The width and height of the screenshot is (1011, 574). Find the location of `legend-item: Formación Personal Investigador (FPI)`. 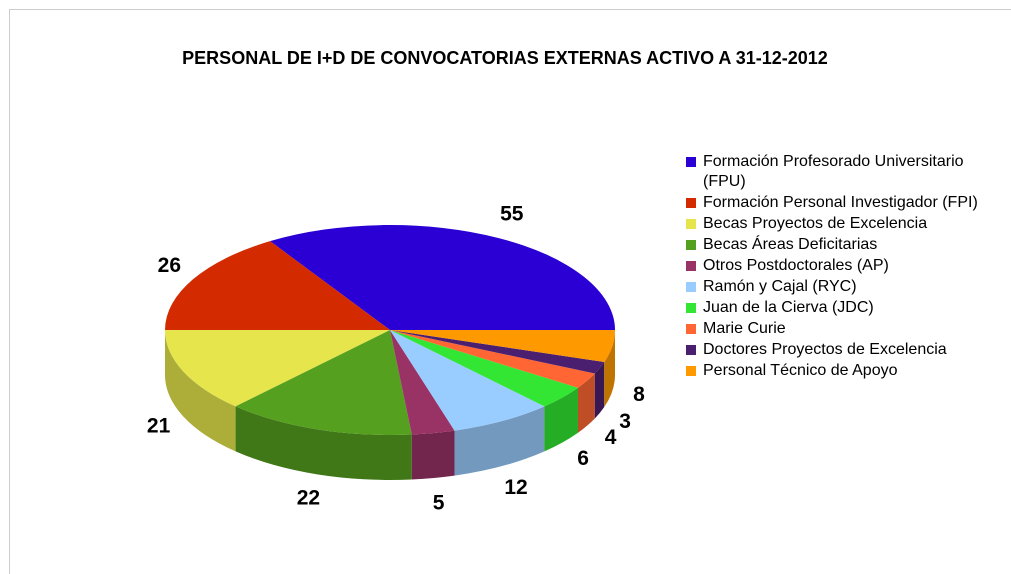

legend-item: Formación Personal Investigador (FPI) is located at coordinates (836, 203).